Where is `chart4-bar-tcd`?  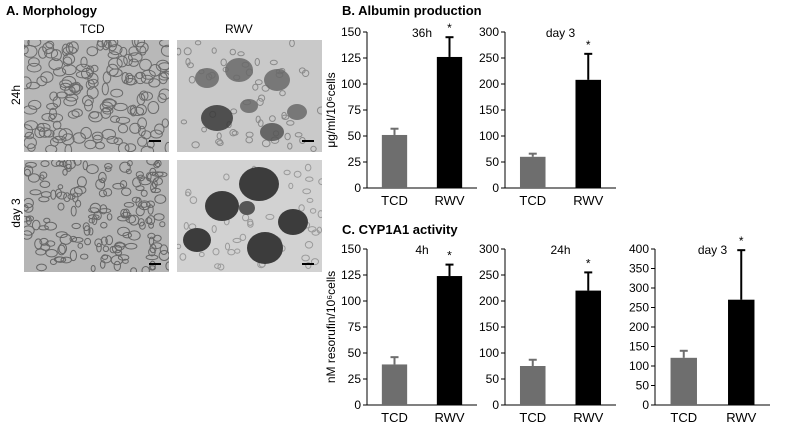 chart4-bar-tcd is located at coordinates (532, 385).